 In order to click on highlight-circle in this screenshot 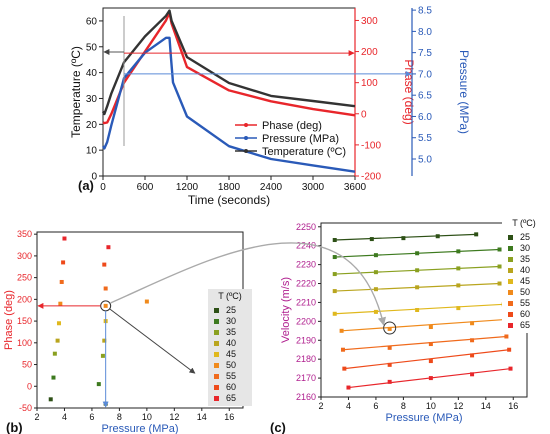, I will do `click(390, 328)`.